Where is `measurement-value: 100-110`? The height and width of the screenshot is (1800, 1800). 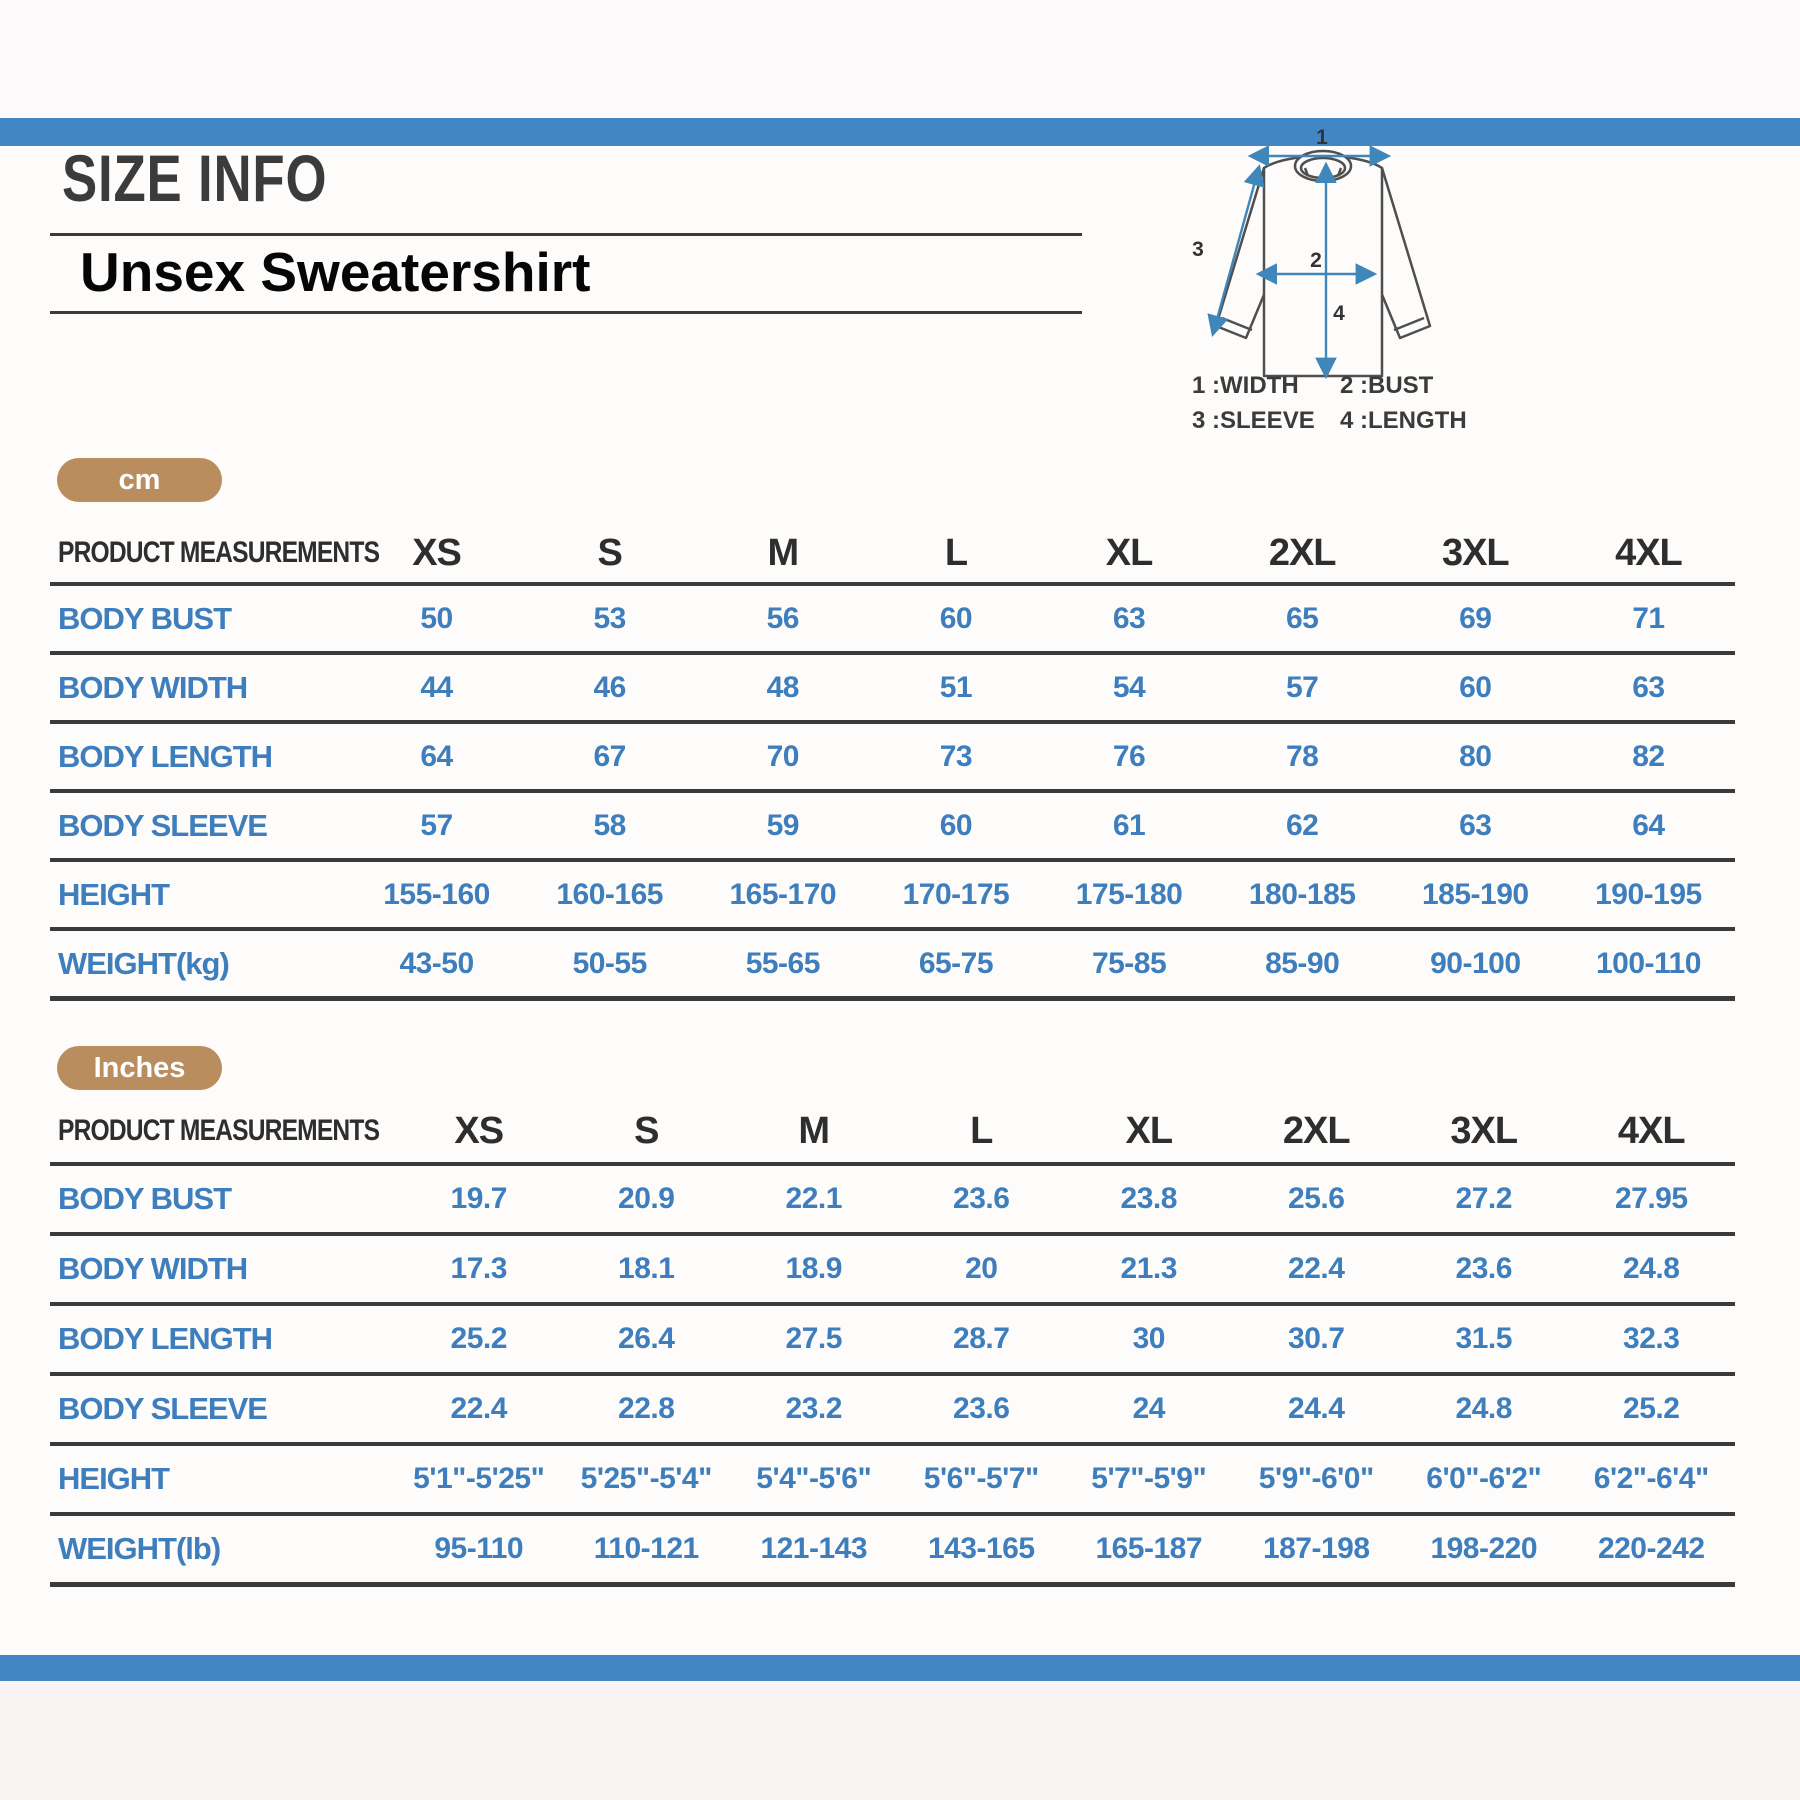 measurement-value: 100-110 is located at coordinates (1648, 965).